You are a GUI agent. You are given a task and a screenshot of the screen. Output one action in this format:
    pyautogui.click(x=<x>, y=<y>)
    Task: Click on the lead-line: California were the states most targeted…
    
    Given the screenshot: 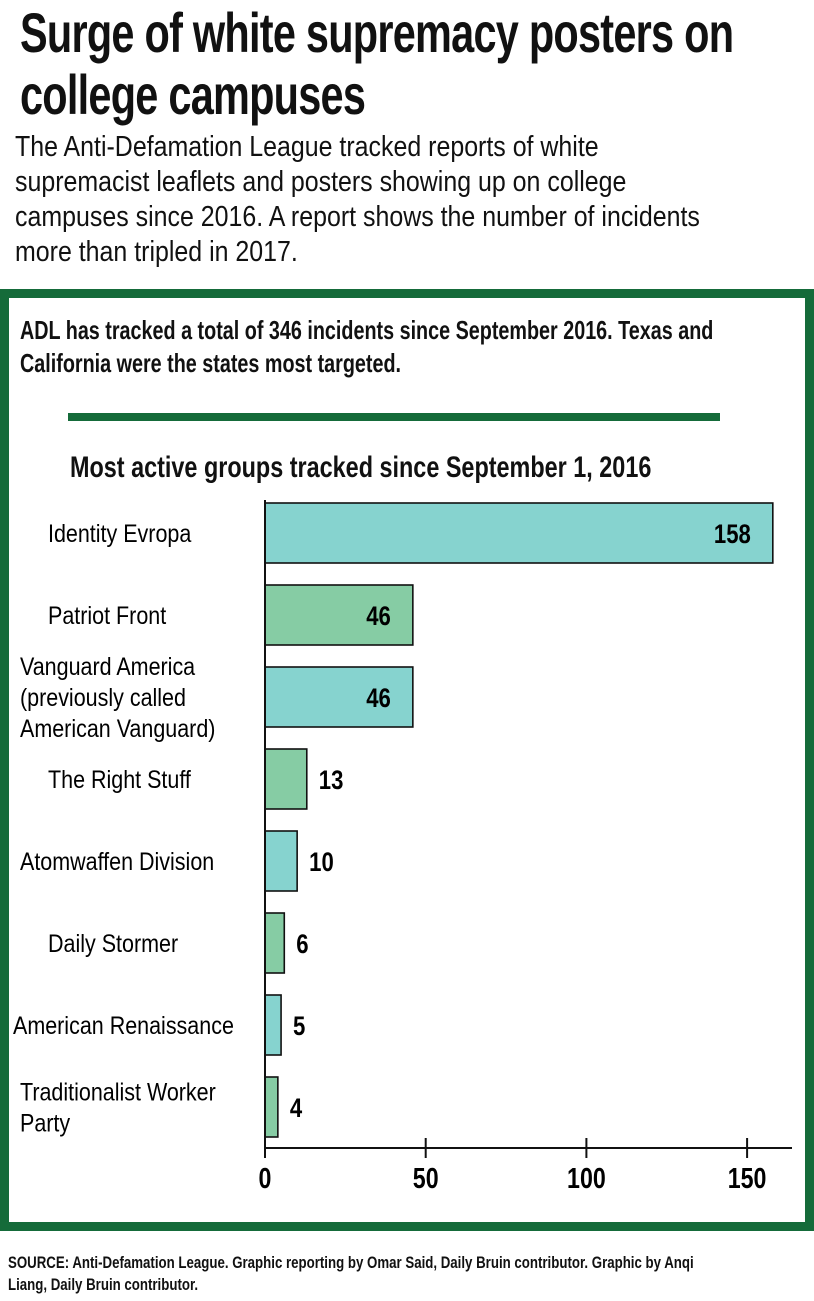 What is the action you would take?
    pyautogui.click(x=211, y=363)
    